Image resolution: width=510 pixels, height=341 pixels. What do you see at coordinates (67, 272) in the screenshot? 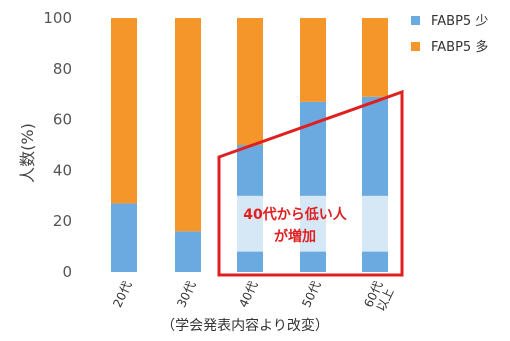
I see `y-tick-label: 0` at bounding box center [67, 272].